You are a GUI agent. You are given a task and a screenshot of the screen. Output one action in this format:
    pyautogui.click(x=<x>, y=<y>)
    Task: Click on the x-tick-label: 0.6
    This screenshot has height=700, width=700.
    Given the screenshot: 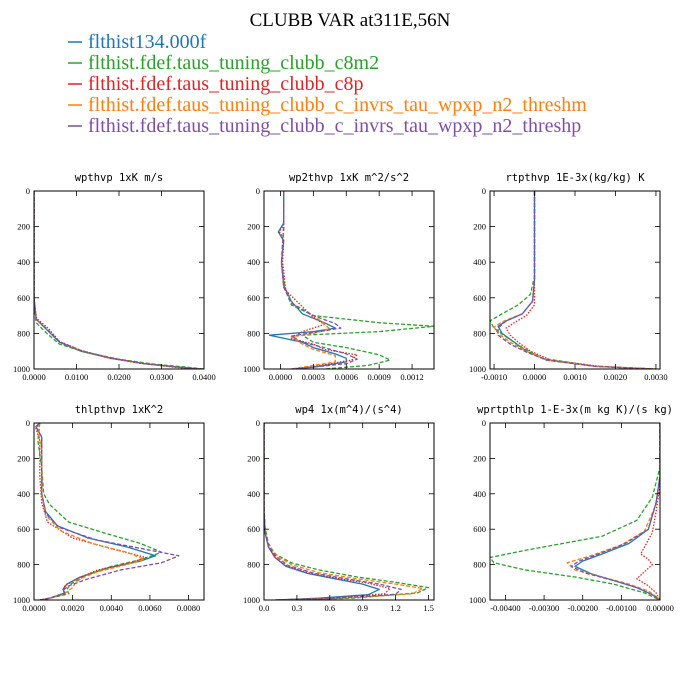 What is the action you would take?
    pyautogui.click(x=329, y=608)
    